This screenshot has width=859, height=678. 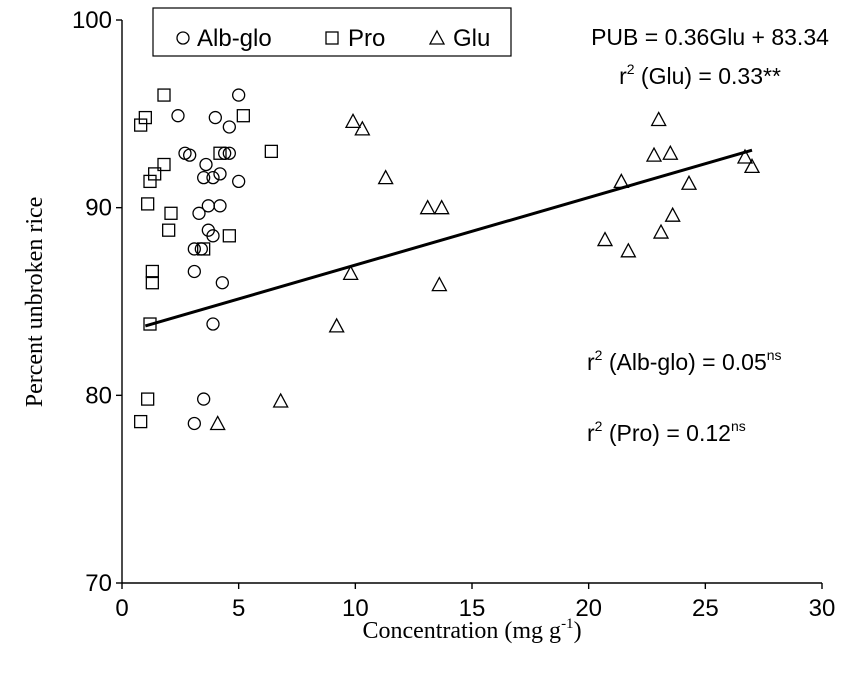 I want to click on y-tick-label: 70, so click(x=98, y=583).